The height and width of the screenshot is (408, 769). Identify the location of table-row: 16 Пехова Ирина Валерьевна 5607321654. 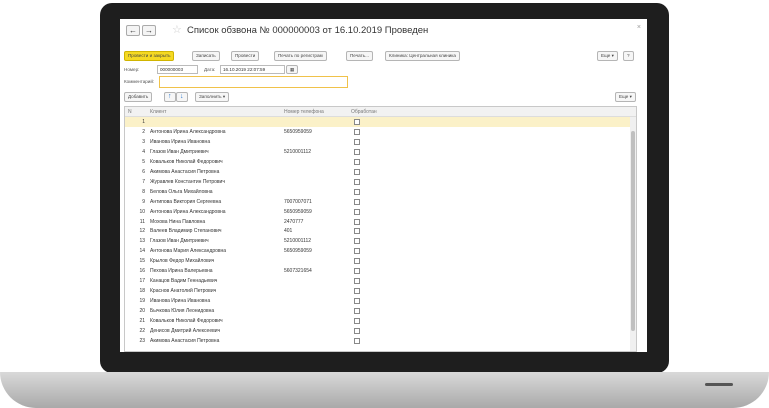
(378, 271).